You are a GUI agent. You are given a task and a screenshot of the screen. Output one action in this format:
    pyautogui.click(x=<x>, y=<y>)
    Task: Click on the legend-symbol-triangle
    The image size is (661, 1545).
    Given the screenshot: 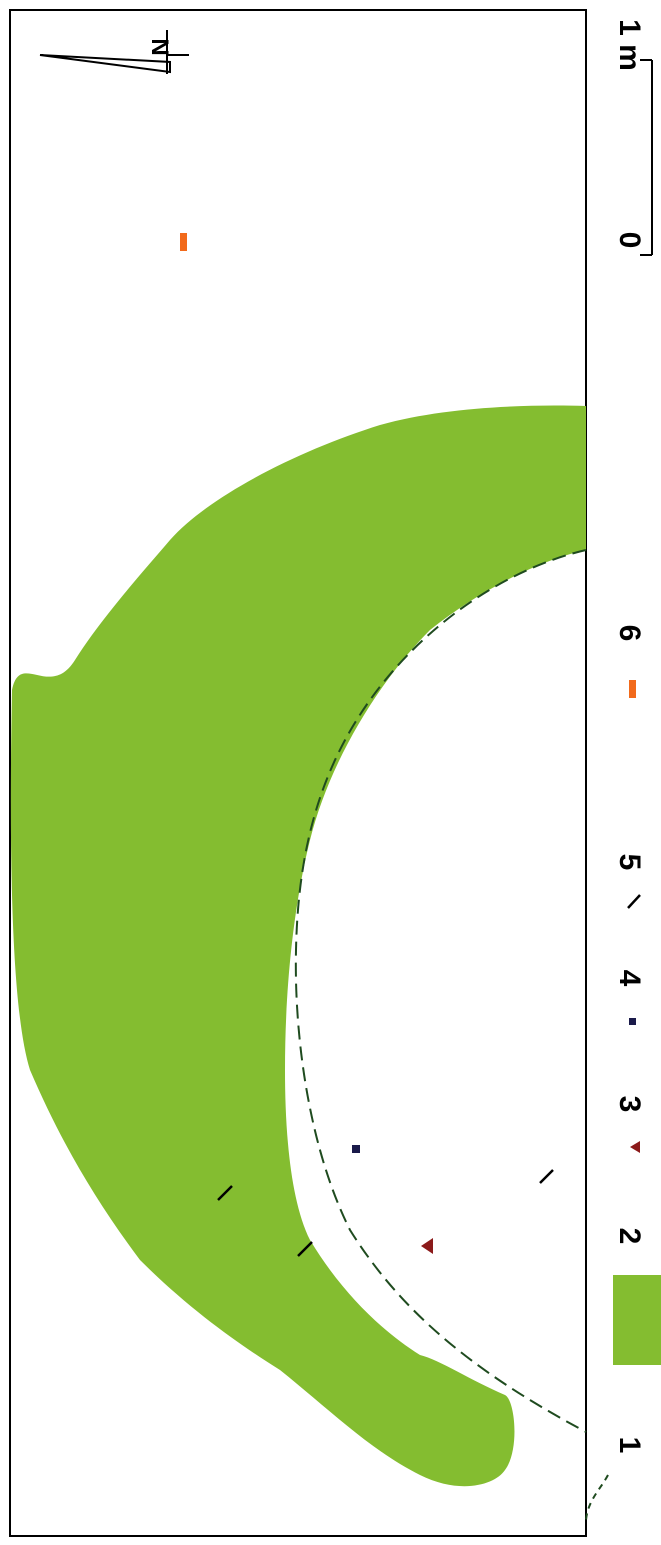 What is the action you would take?
    pyautogui.click(x=635, y=1147)
    